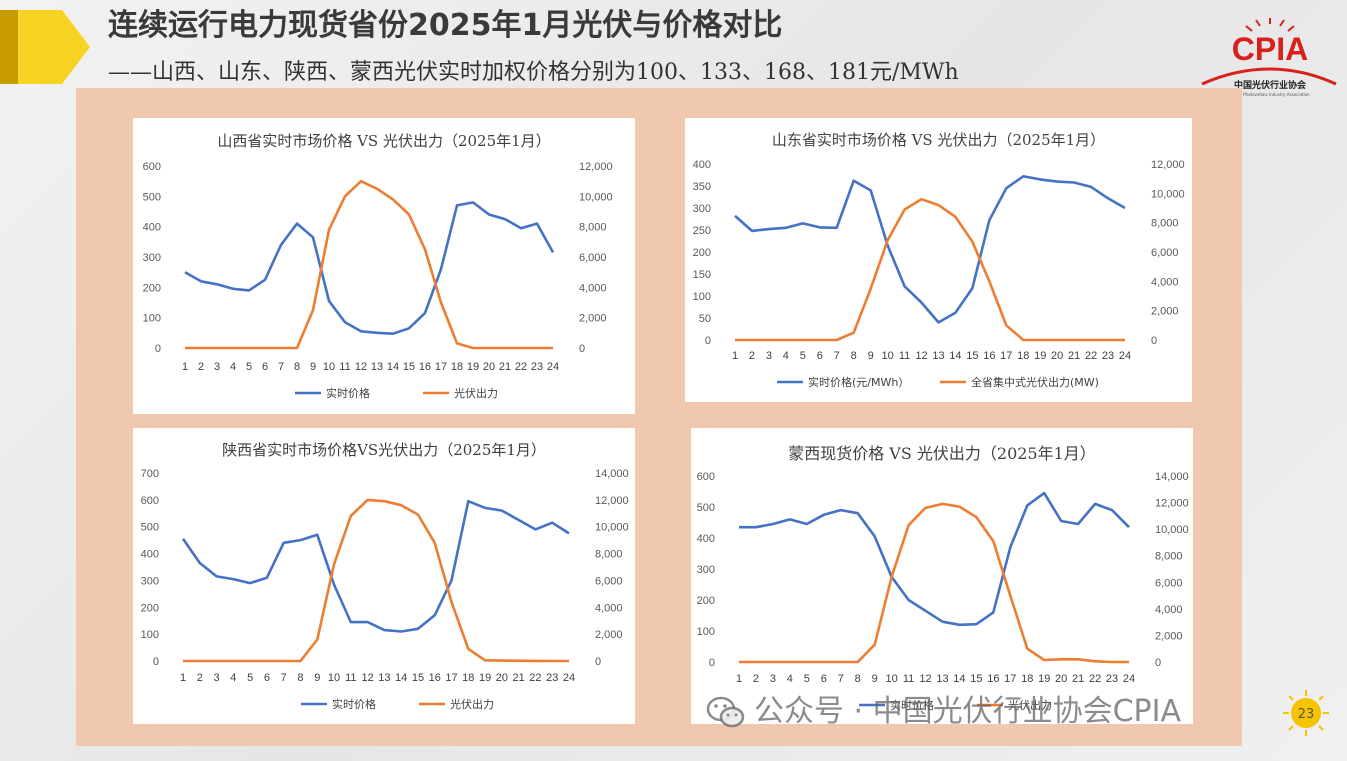  Describe the element at coordinates (1172, 530) in the screenshot. I see `y-right-tick-label: 10,000` at that location.